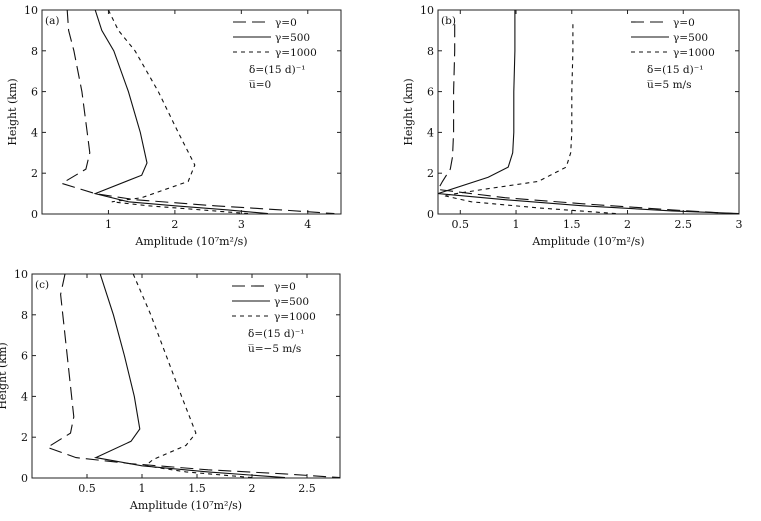  What do you see at coordinates (448, 21) in the screenshot?
I see `panel-tag: (b)` at bounding box center [448, 21].